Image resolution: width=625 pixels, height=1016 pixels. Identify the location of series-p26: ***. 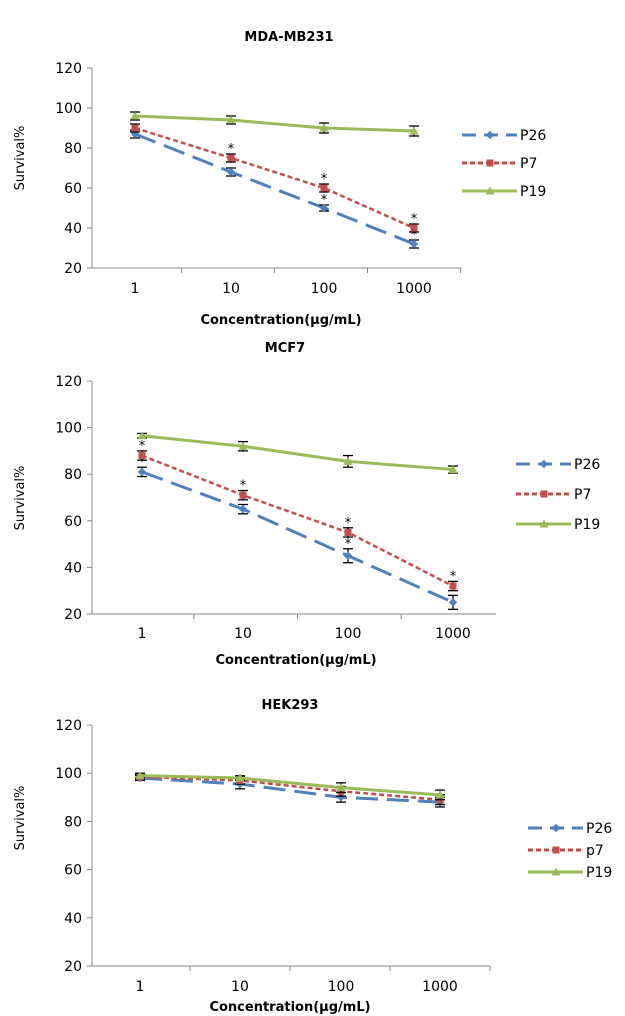
(274, 189).